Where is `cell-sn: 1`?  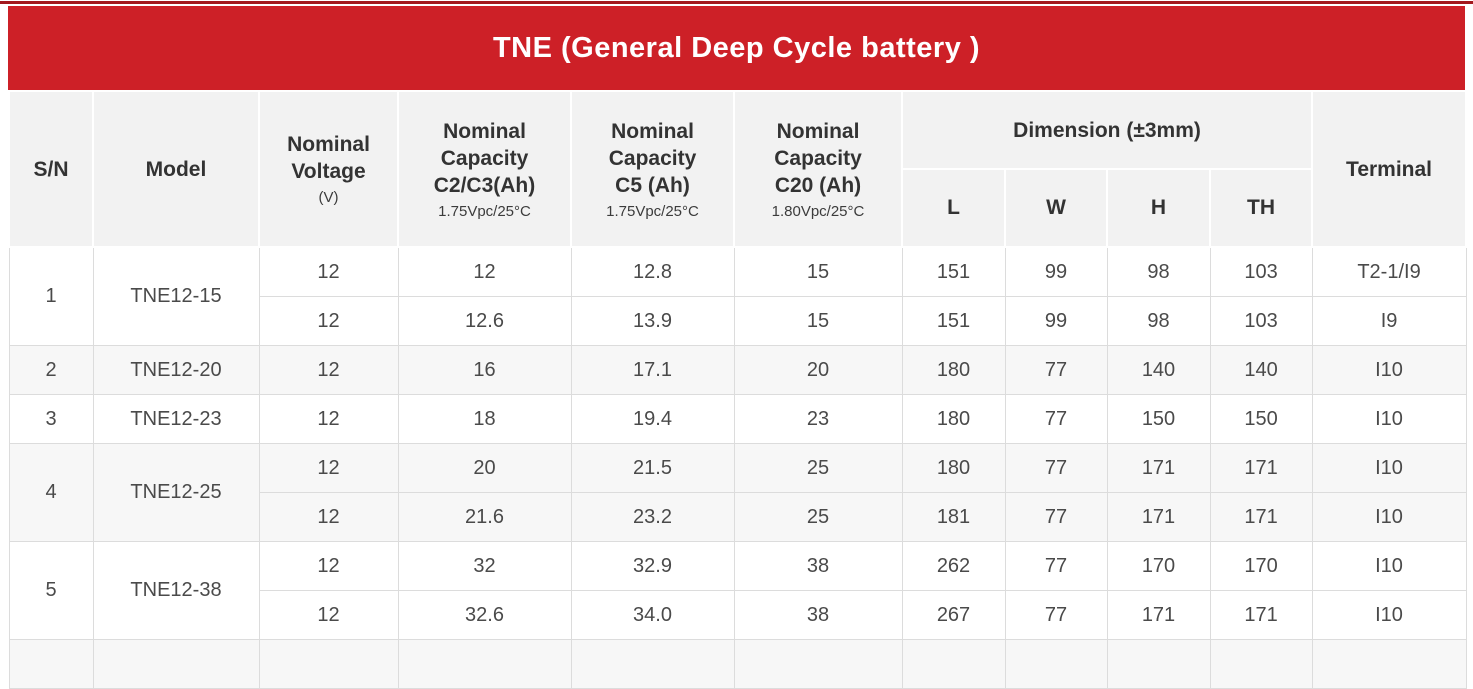 cell-sn: 1 is located at coordinates (51, 296).